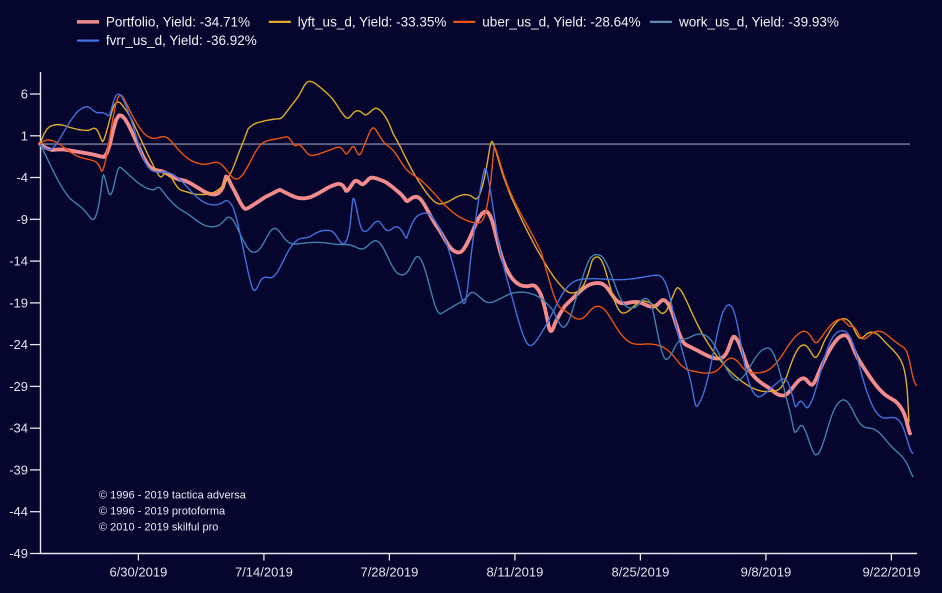  Describe the element at coordinates (891, 572) in the screenshot. I see `svg-text: 9/22/2019` at that location.